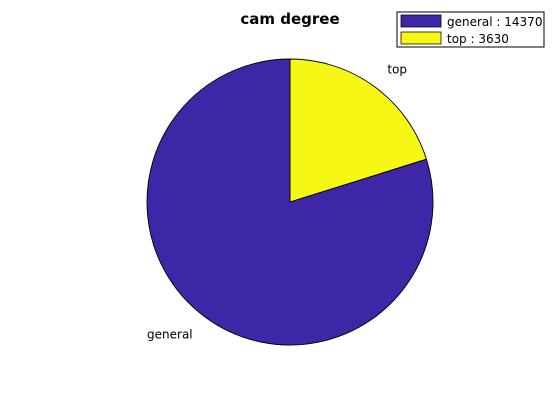 This screenshot has width=560, height=420. I want to click on legend-entry-top: top : 3630, so click(478, 39).